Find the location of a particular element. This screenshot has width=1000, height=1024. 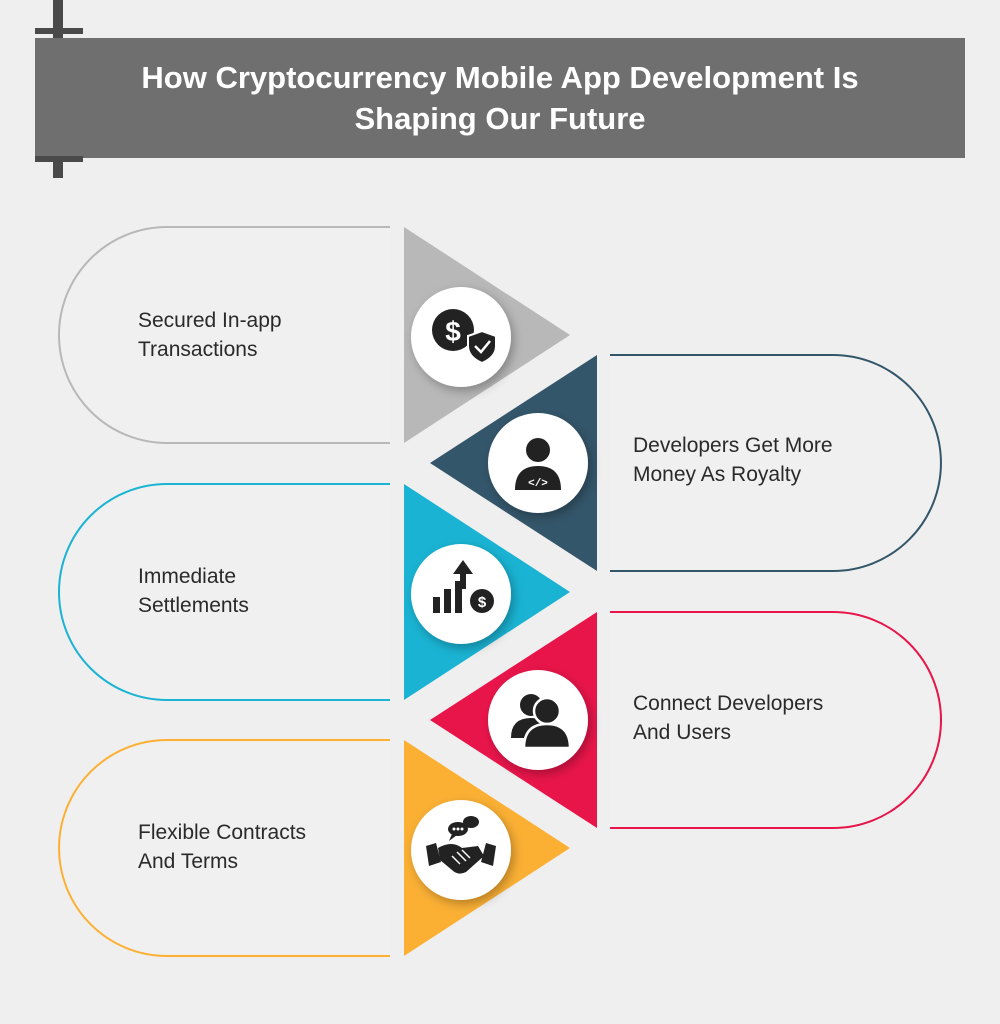

developer-icon: </> is located at coordinates (538, 464).